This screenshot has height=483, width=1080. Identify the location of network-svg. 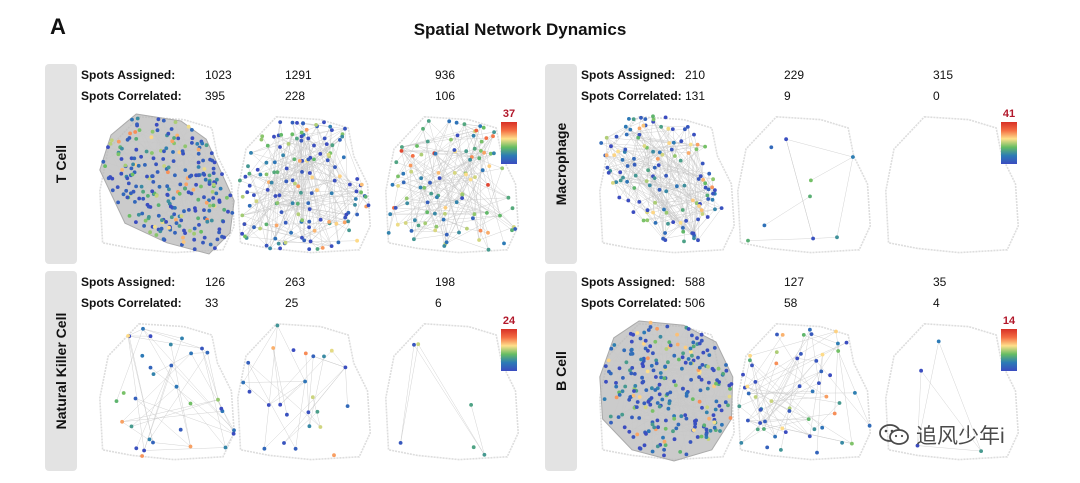
(309, 184).